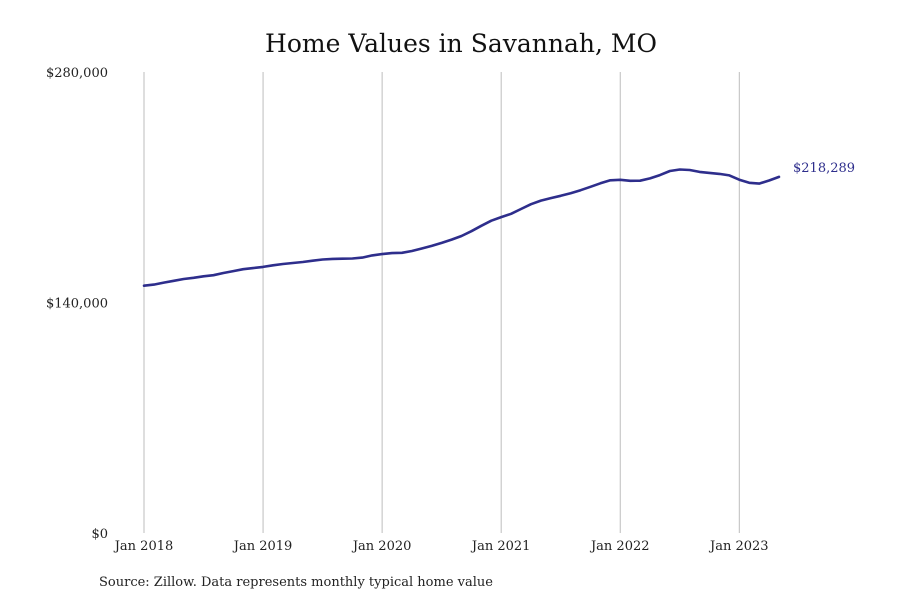 This screenshot has height=600, width=900. I want to click on end-value-label: $218,289, so click(824, 168).